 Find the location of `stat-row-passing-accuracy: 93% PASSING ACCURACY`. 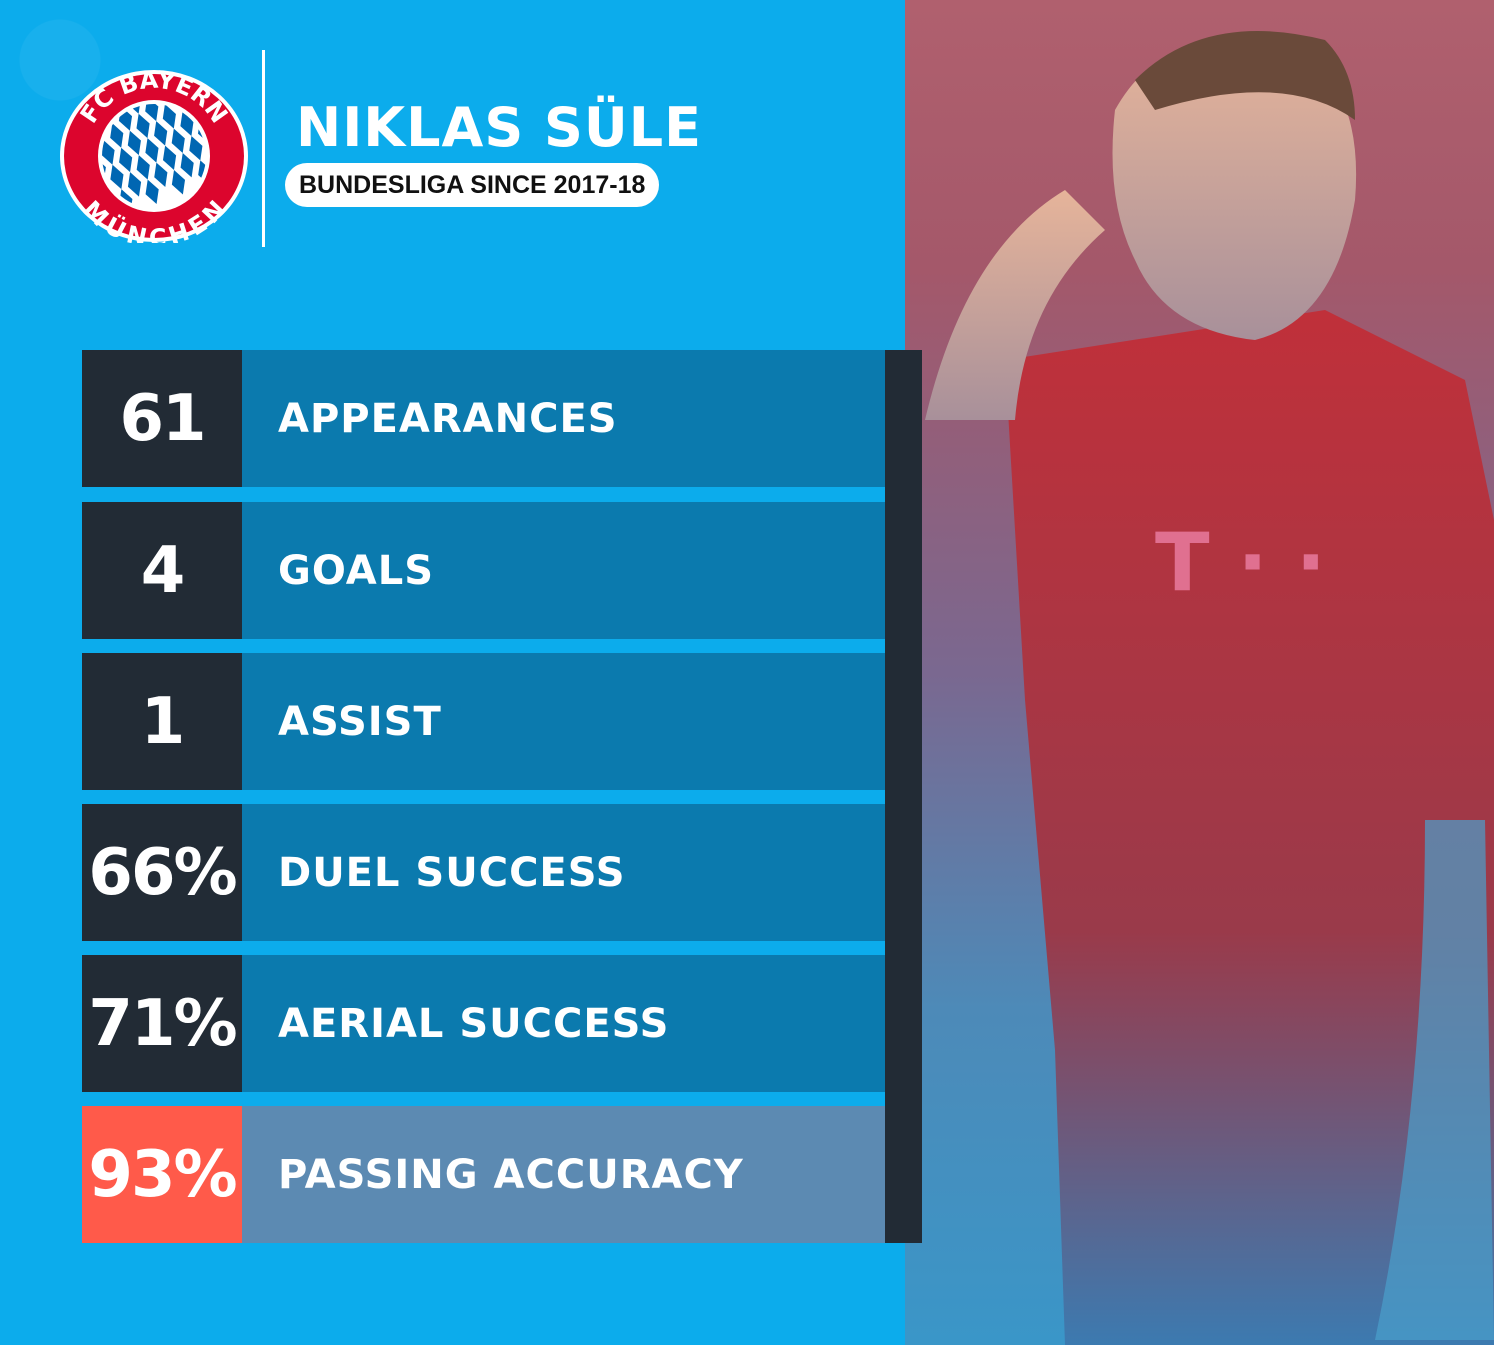

stat-row-passing-accuracy: 93% PASSING ACCURACY is located at coordinates (483, 1174).